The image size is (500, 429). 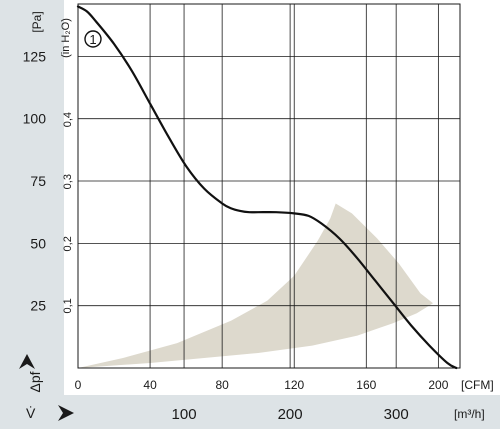 I want to click on m3h-unit-label: [m³/h], so click(x=469, y=414).